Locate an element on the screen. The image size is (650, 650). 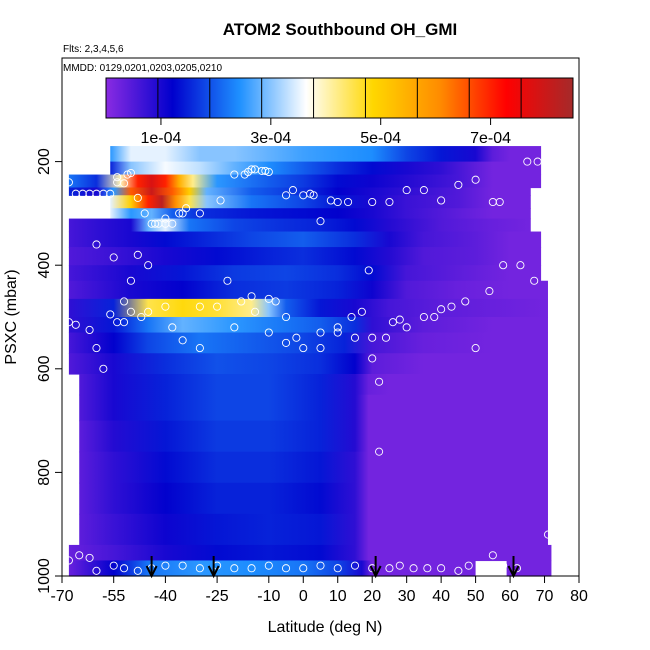
x-tick-label: 10 is located at coordinates (338, 596).